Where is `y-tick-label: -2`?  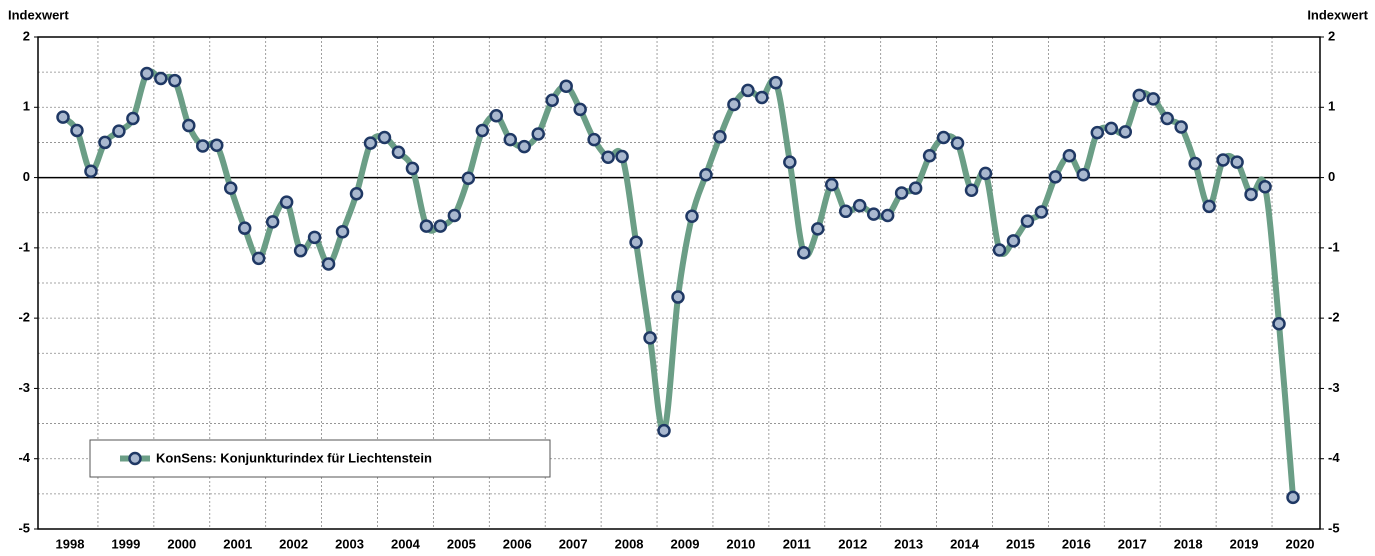
y-tick-label: -2 is located at coordinates (24, 317).